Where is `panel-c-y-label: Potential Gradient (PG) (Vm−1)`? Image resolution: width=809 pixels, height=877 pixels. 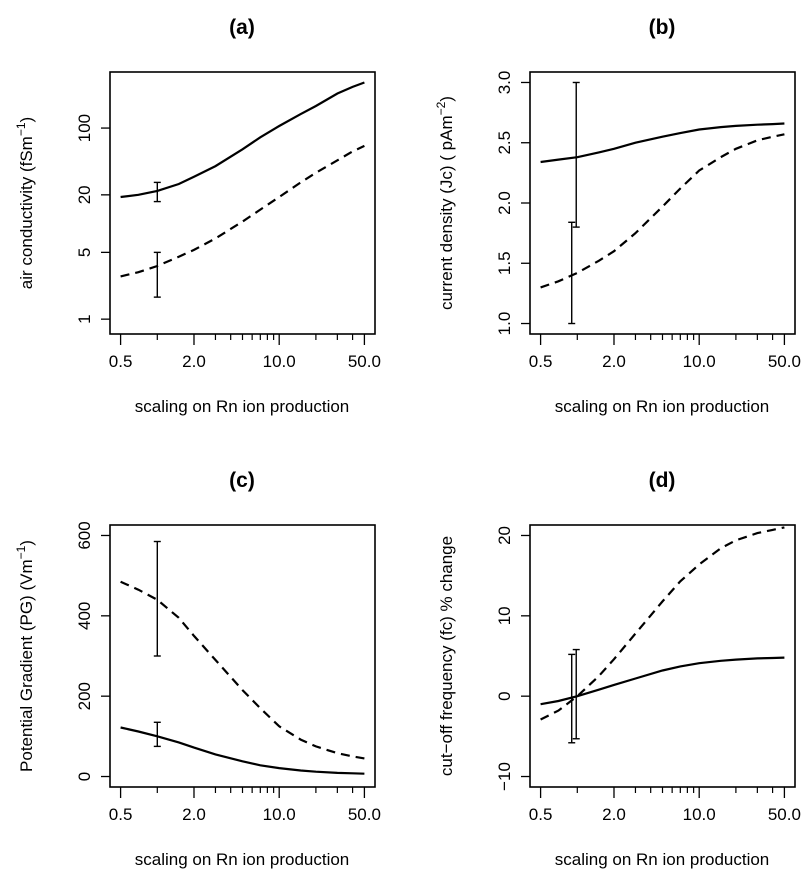
panel-c-y-label: Potential Gradient (PG) (Vm−1) is located at coordinates (25, 656).